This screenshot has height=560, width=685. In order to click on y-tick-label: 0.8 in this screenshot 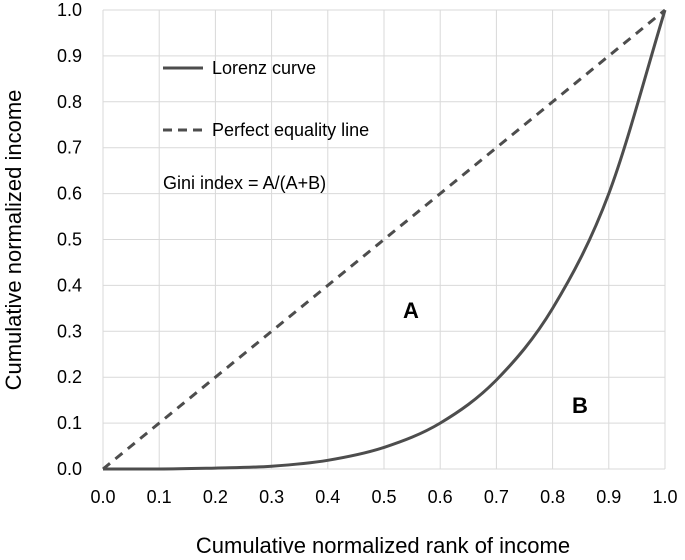, I will do `click(69, 102)`.